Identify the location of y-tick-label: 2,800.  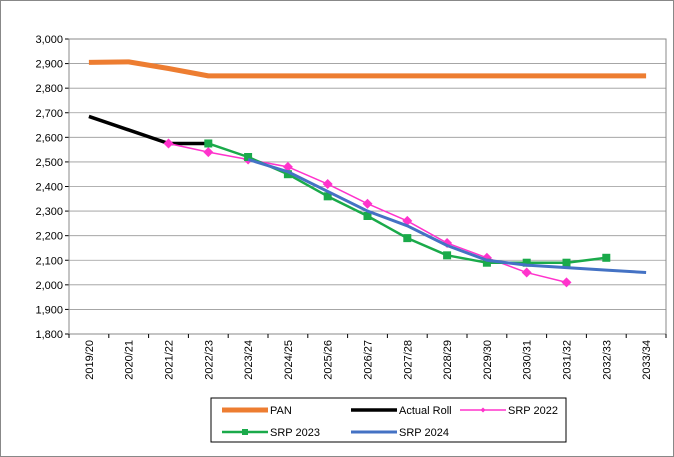
(49, 89).